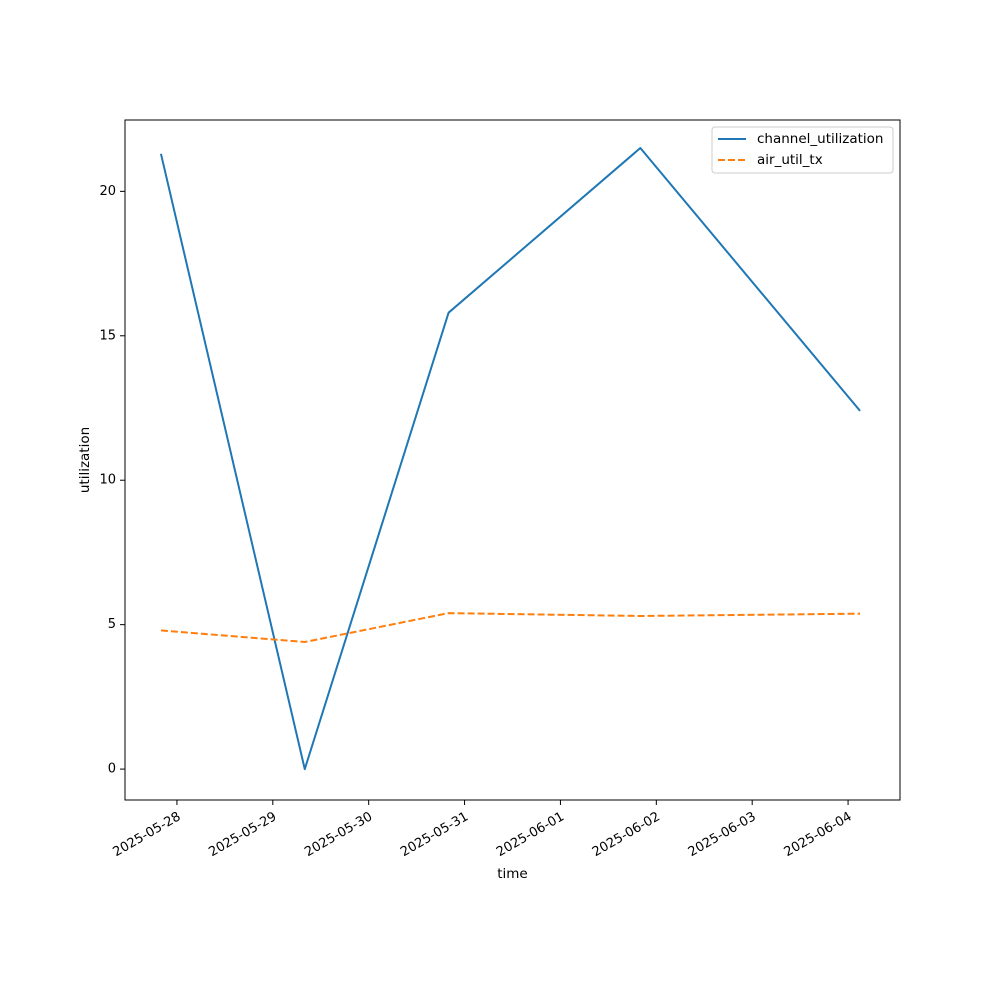 This screenshot has height=1000, width=1000. I want to click on legend: channel_utilization air_util_tx, so click(802, 150).